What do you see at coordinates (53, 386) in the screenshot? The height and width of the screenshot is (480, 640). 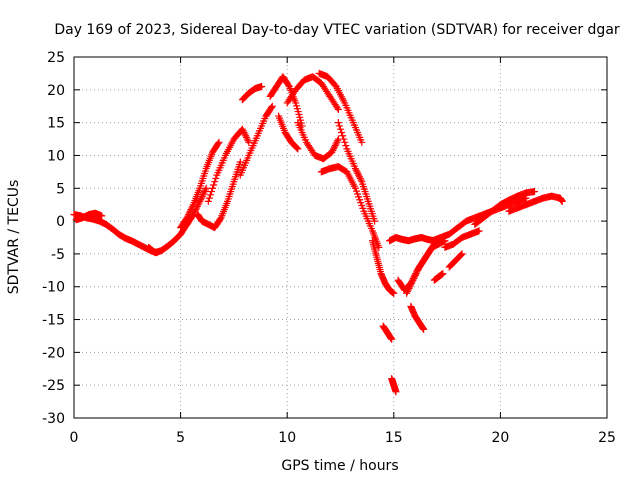 I see `y-tick-label: -25` at bounding box center [53, 386].